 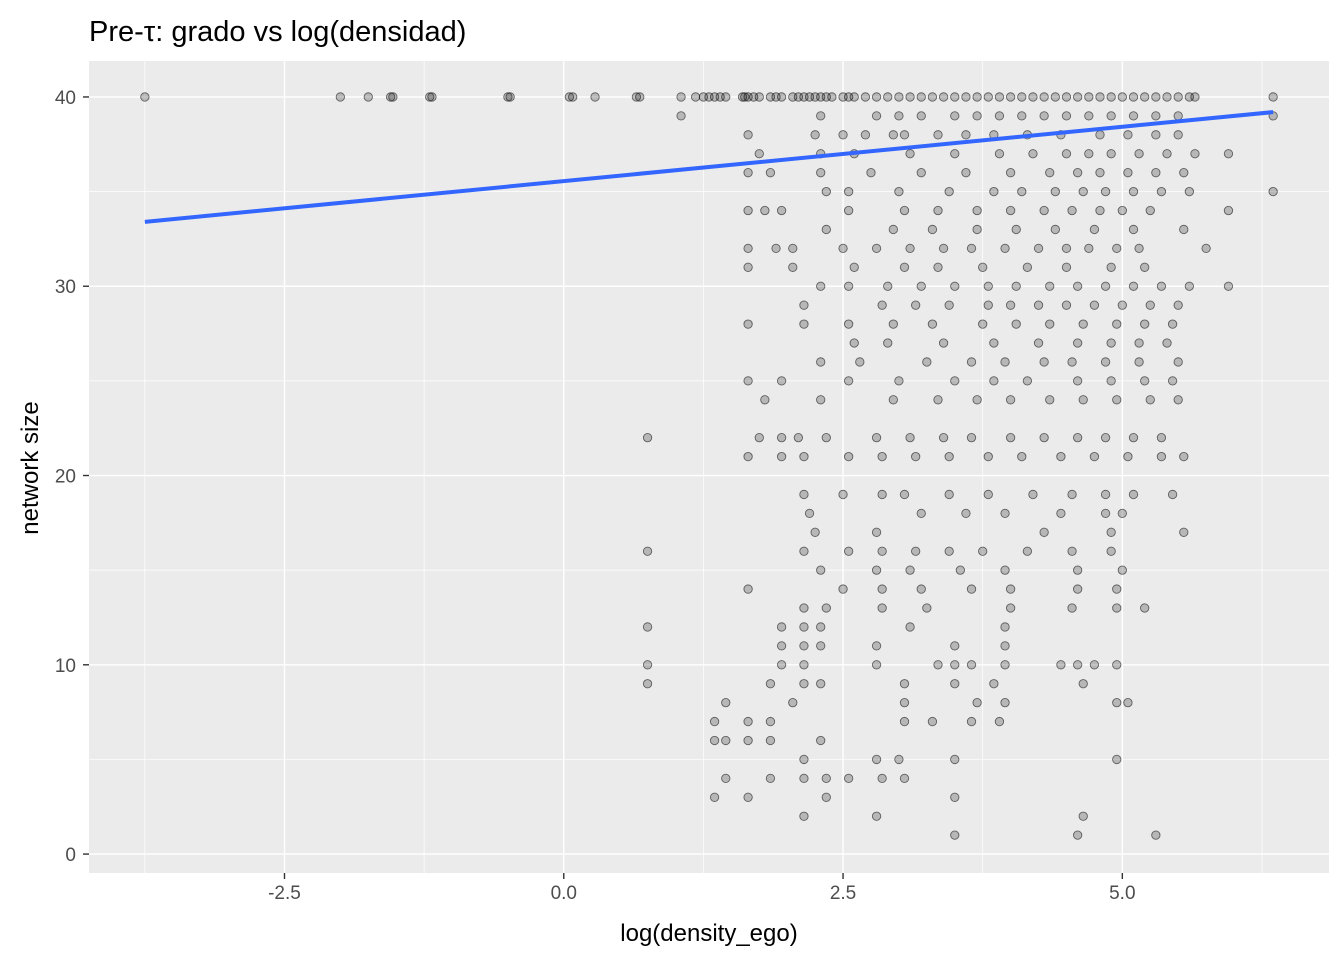 I want to click on x-tick-label: 5.0, so click(x=1122, y=893).